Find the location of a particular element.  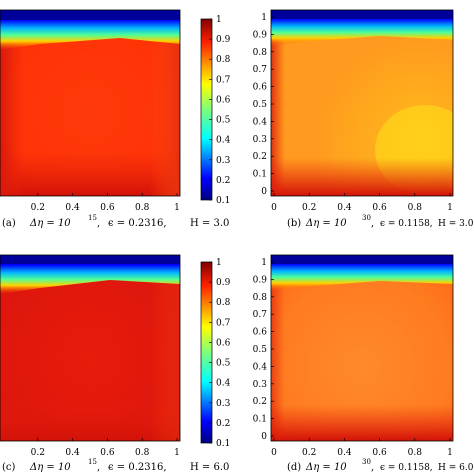

caption-c-tag: (c) is located at coordinates (9, 467).